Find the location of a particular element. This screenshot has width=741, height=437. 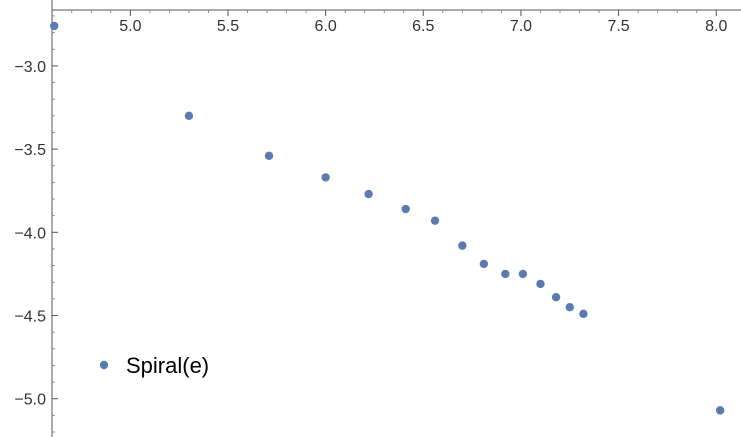

legend-marker is located at coordinates (104, 365).